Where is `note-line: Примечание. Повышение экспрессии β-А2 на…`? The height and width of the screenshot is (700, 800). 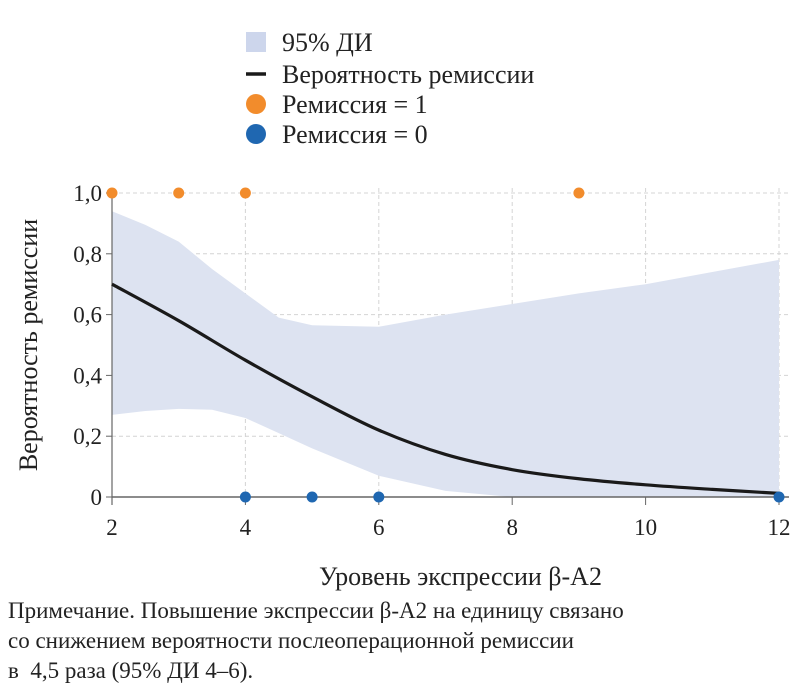 note-line: Примечание. Повышение экспрессии β-А2 на… is located at coordinates (316, 610).